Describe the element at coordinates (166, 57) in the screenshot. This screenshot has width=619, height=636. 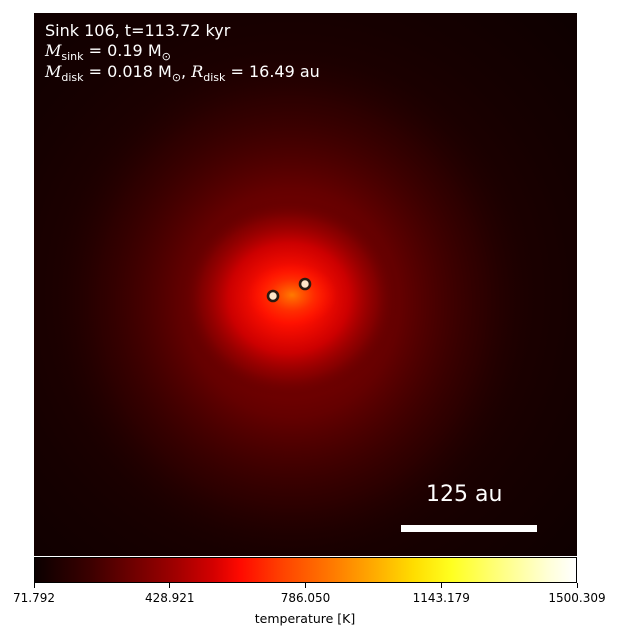
I see `sink-mass-sun-symbol: ⊙` at that location.